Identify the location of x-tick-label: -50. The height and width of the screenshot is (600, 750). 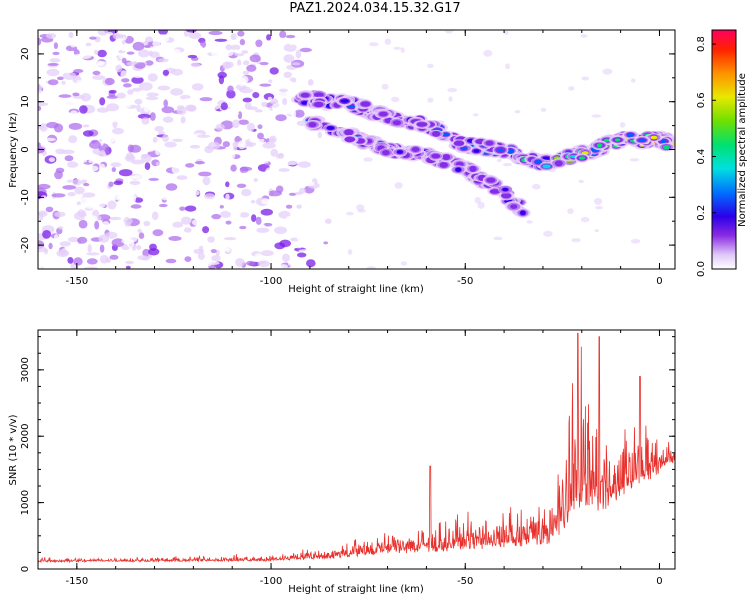
(465, 581).